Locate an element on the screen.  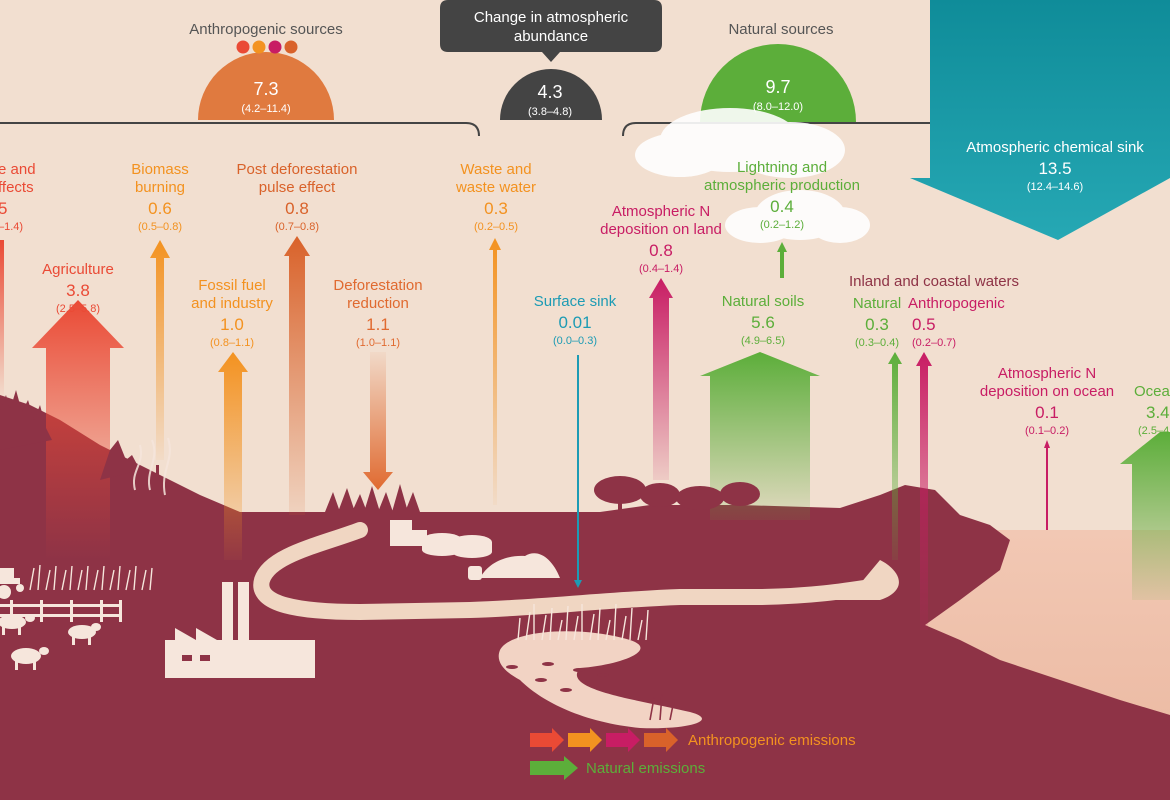
n-dep-land-title-2: deposition on land is located at coordinates (661, 229).